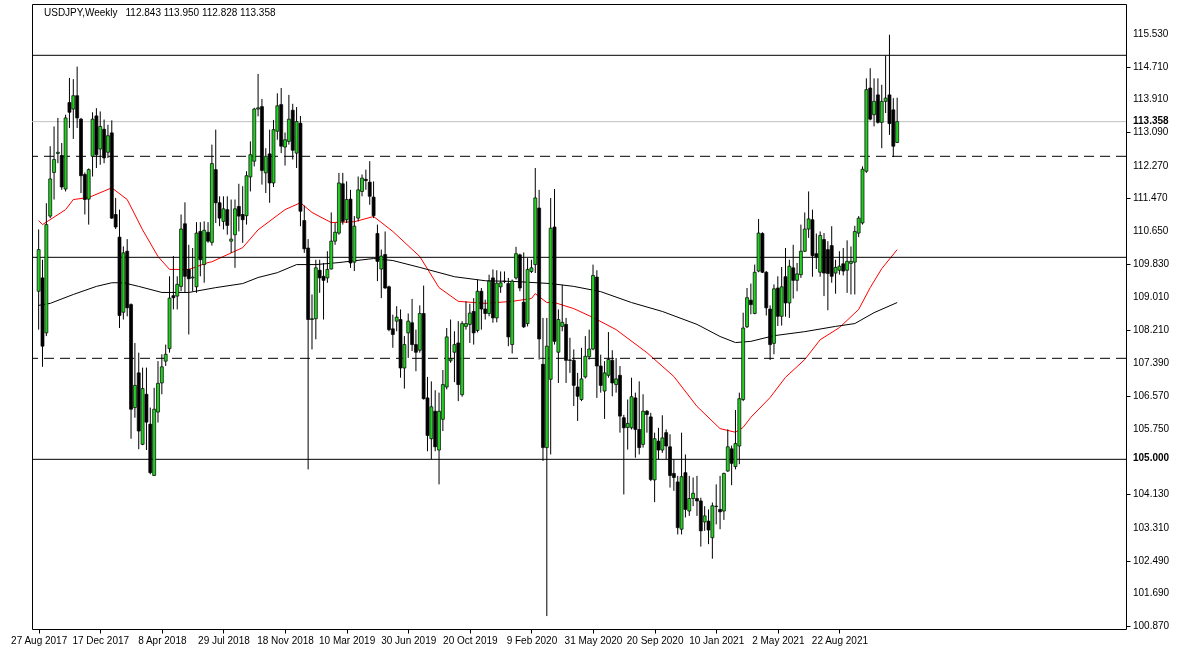 This screenshot has height=654, width=1178. I want to click on x-tick-label: 20 Sep 2020, so click(655, 640).